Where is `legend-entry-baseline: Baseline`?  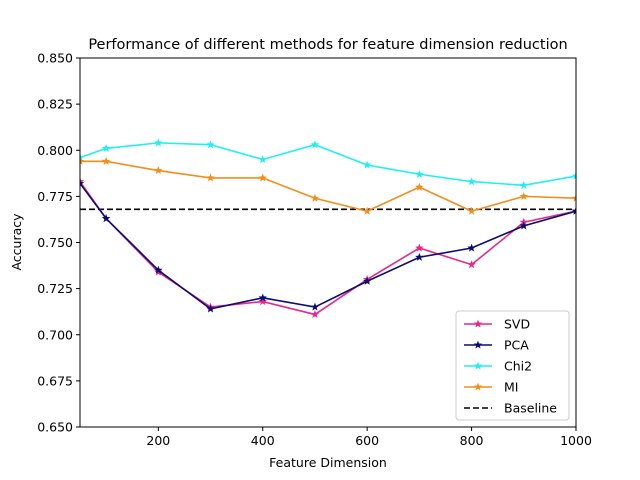
legend-entry-baseline: Baseline is located at coordinates (510, 408).